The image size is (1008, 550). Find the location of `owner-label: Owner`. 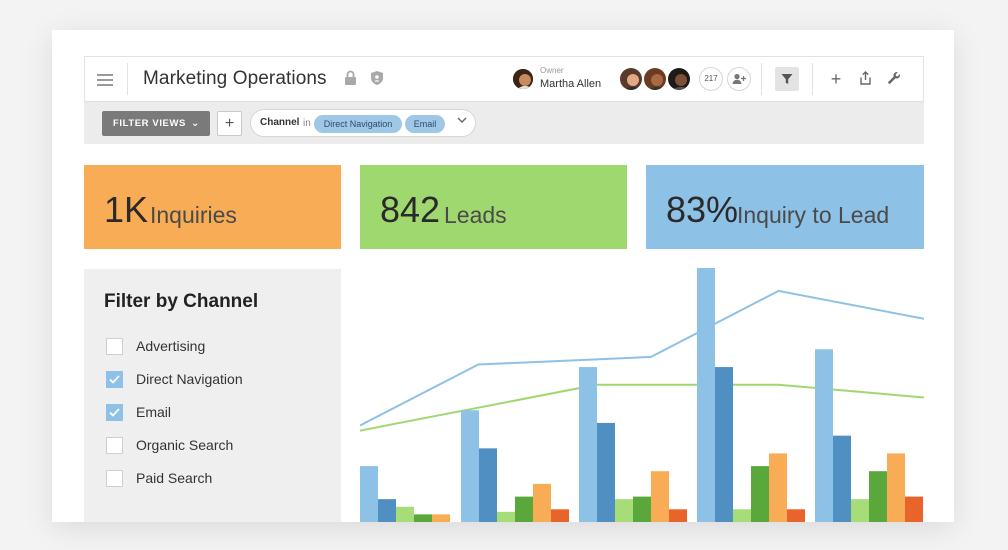

owner-label: Owner is located at coordinates (552, 70).